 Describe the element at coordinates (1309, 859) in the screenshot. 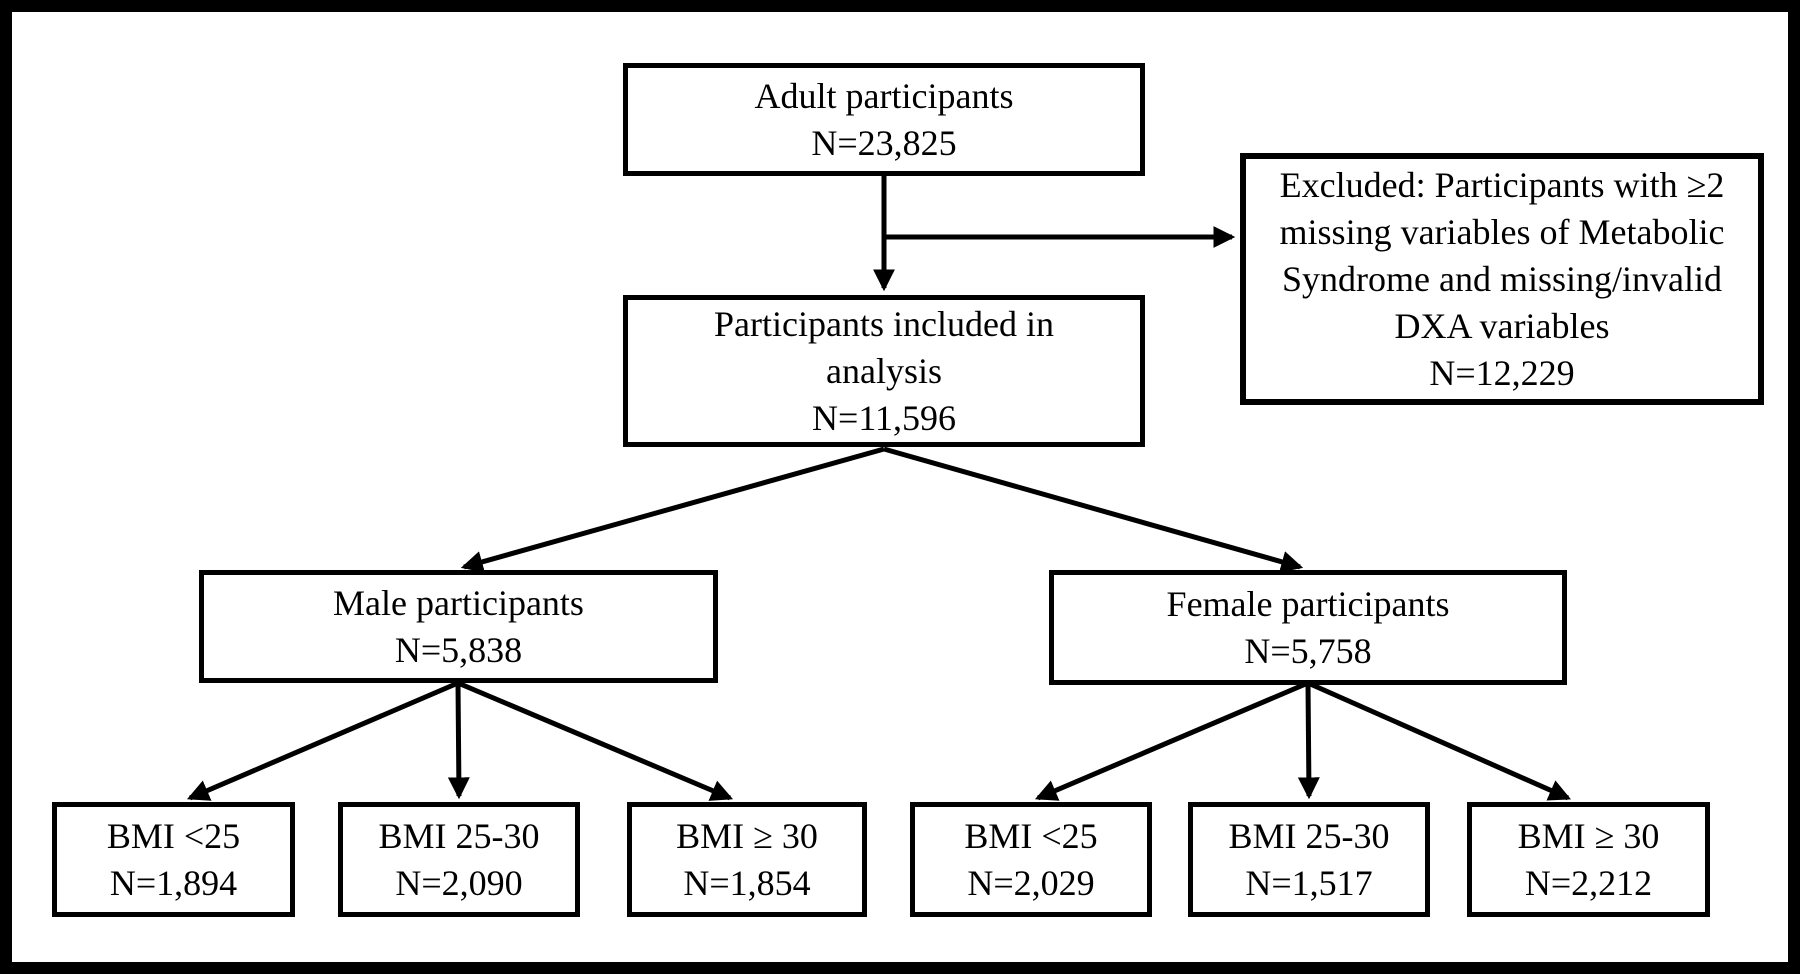

I see `box-female-bmi-25-30: BMI 25-30 N=1,517` at that location.